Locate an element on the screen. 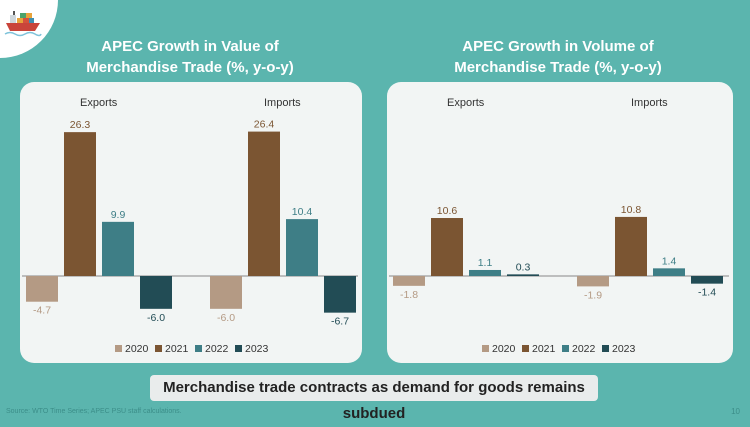 The image size is (750, 427). data-label-imports-2020: -6.0 is located at coordinates (226, 318).